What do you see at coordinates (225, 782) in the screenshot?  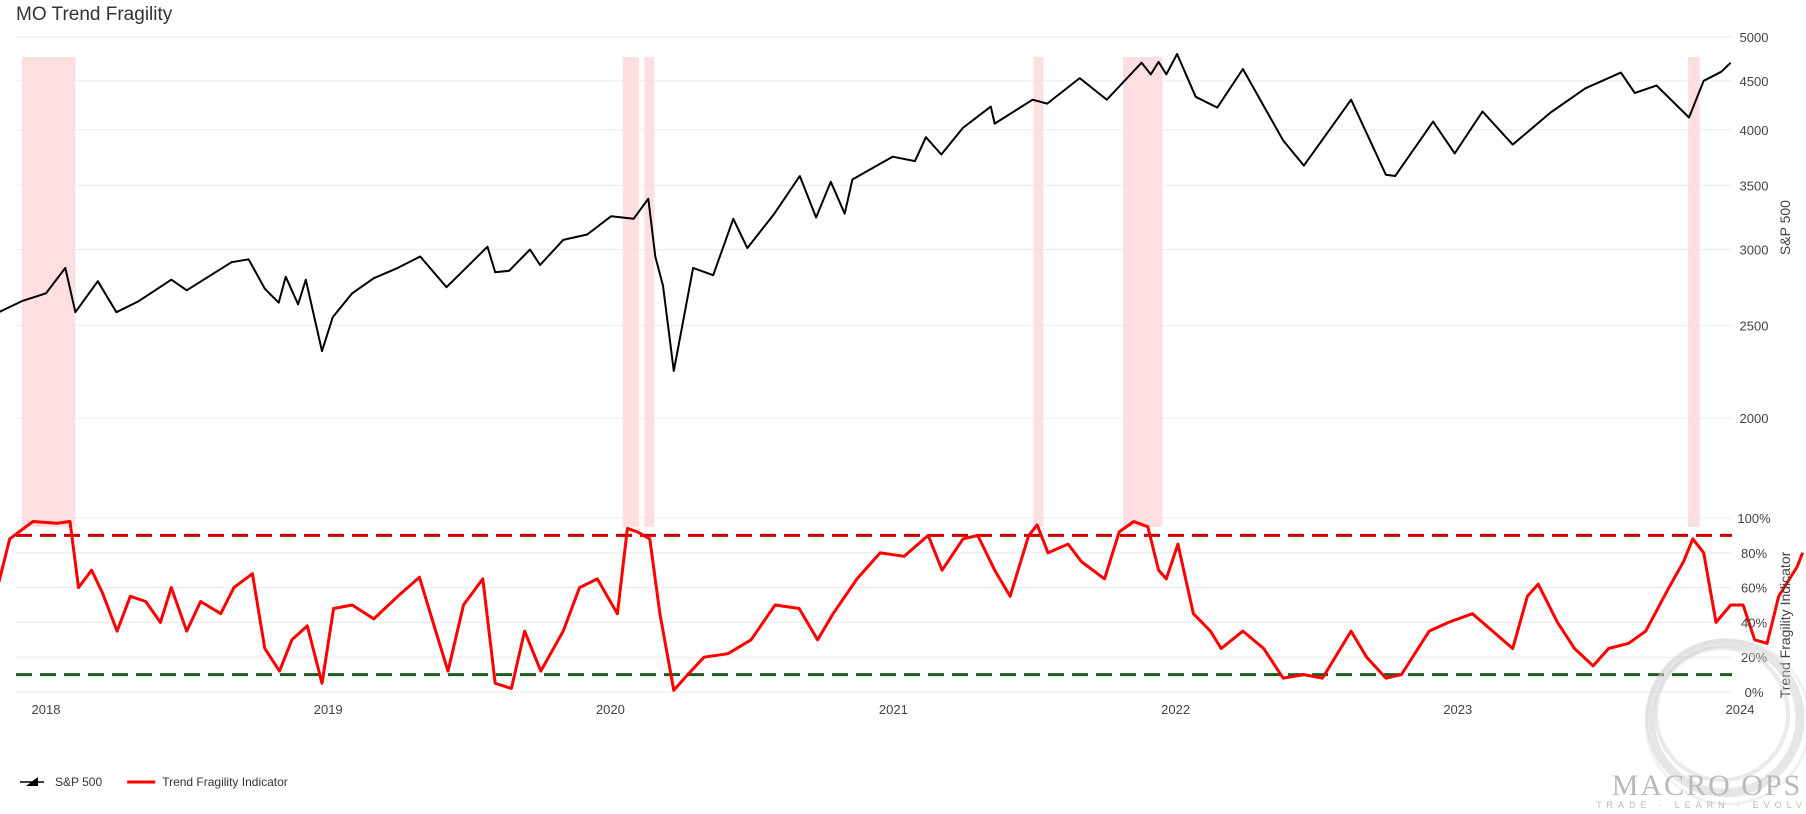 I see `legend-label: Trend Fragility Indicator` at bounding box center [225, 782].